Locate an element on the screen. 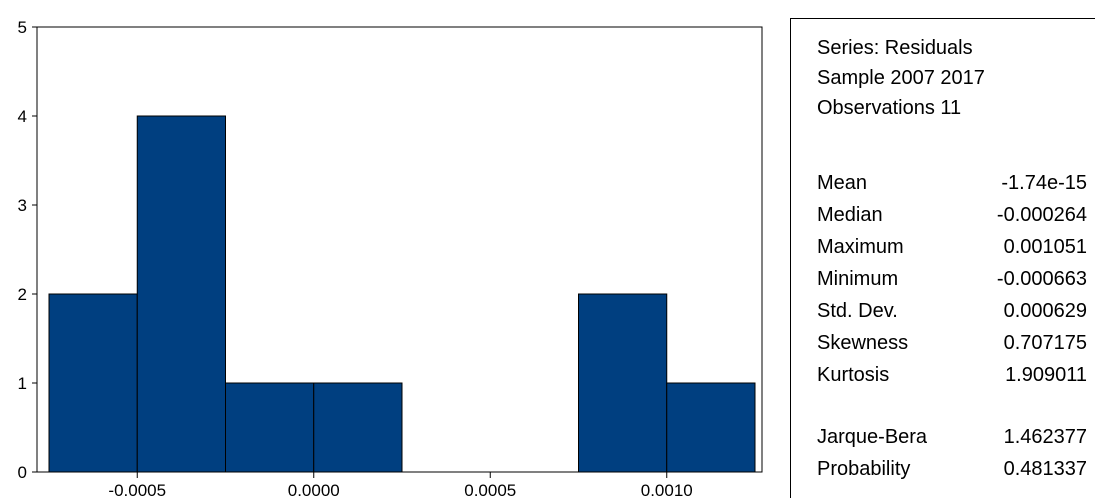 The width and height of the screenshot is (1095, 498). stat-value: 0.000629 is located at coordinates (1045, 311).